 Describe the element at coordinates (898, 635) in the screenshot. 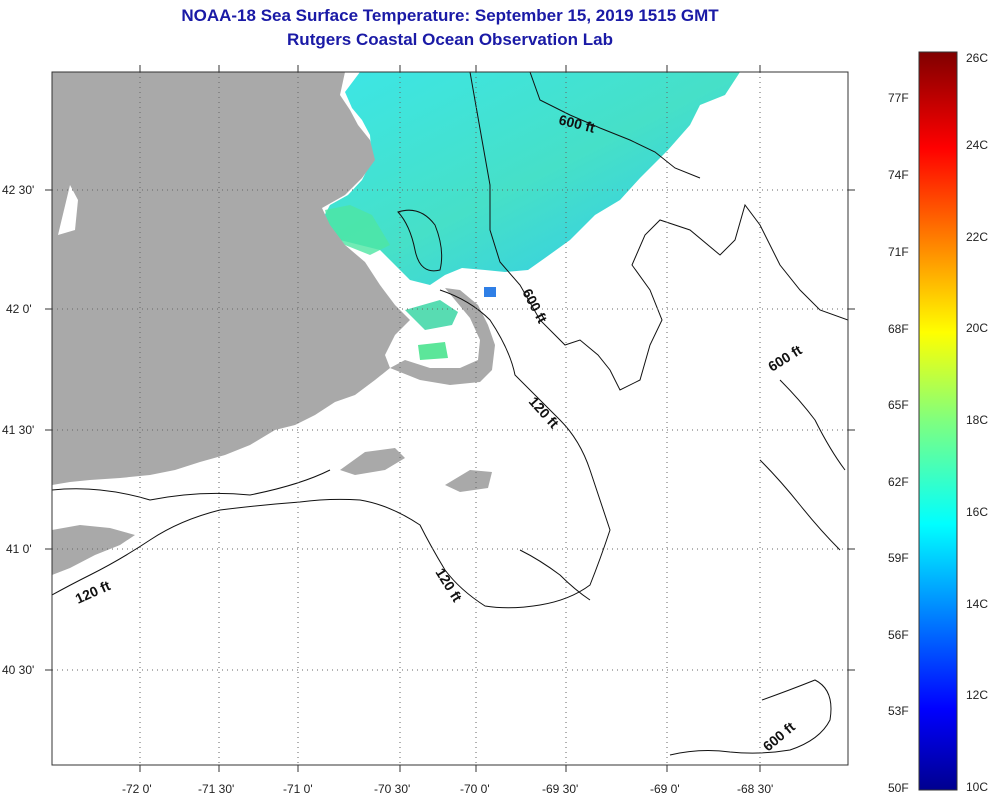

I see `colorbar-f-label: 56F` at that location.